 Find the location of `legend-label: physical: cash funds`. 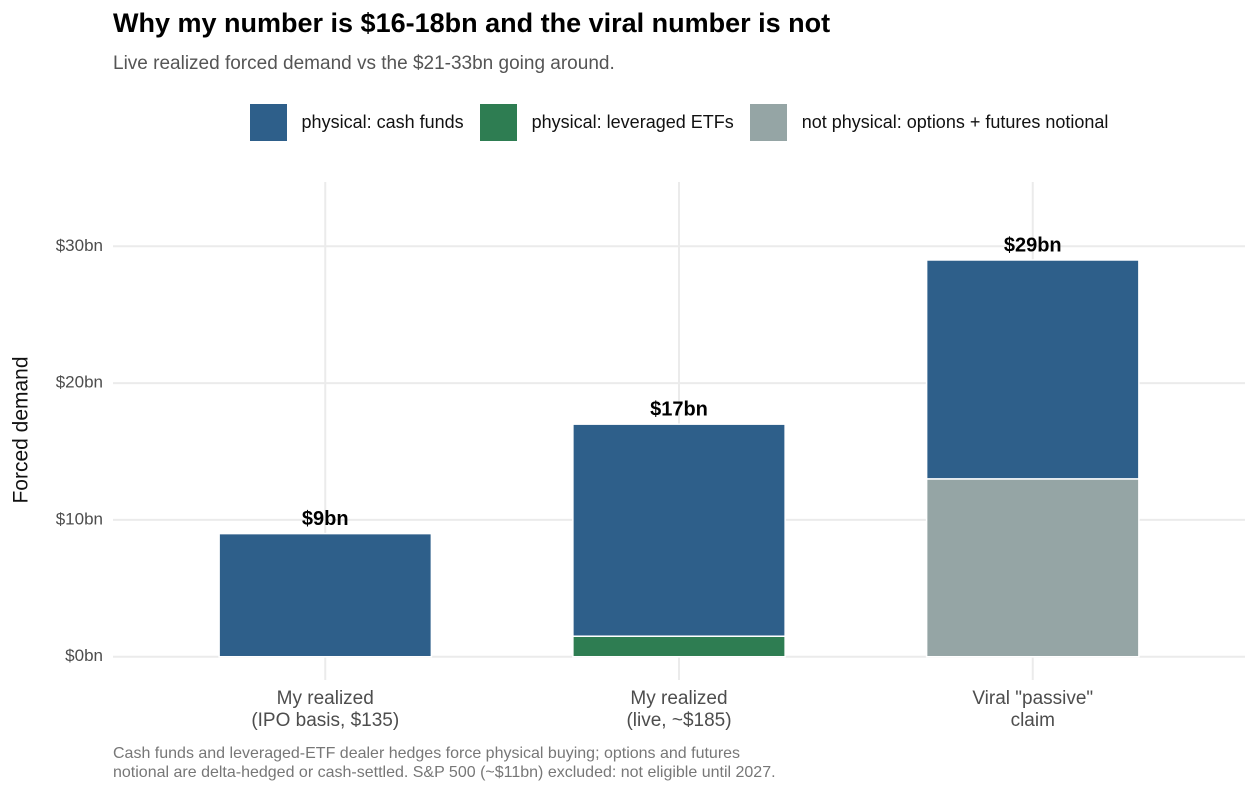

legend-label: physical: cash funds is located at coordinates (382, 122).